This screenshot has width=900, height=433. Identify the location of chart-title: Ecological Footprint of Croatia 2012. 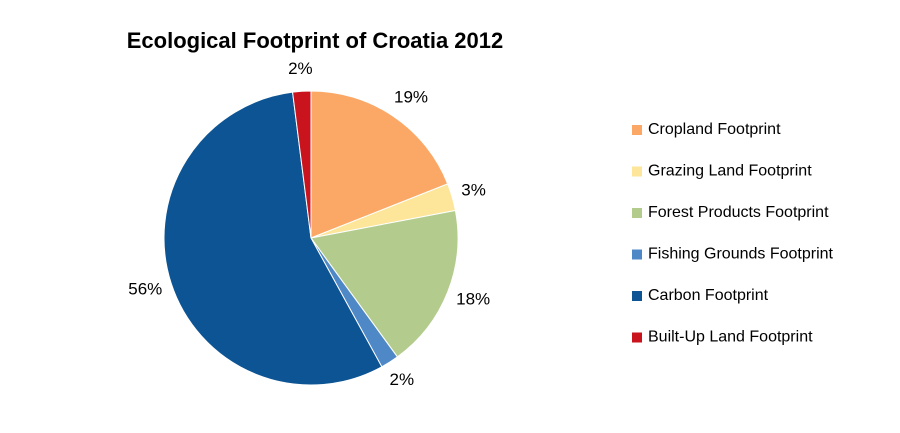
(315, 40).